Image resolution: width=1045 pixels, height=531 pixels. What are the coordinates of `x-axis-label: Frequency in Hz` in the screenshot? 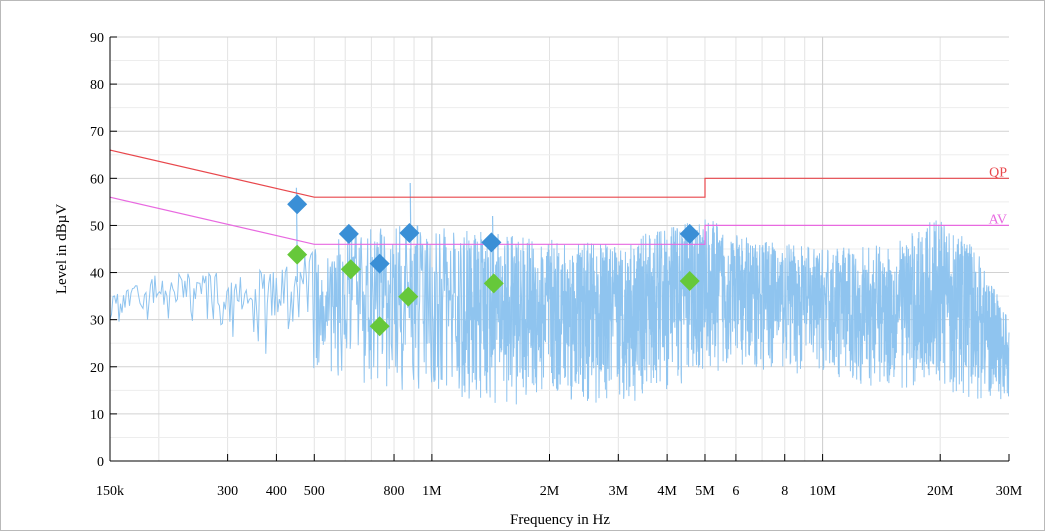 It's located at (560, 520).